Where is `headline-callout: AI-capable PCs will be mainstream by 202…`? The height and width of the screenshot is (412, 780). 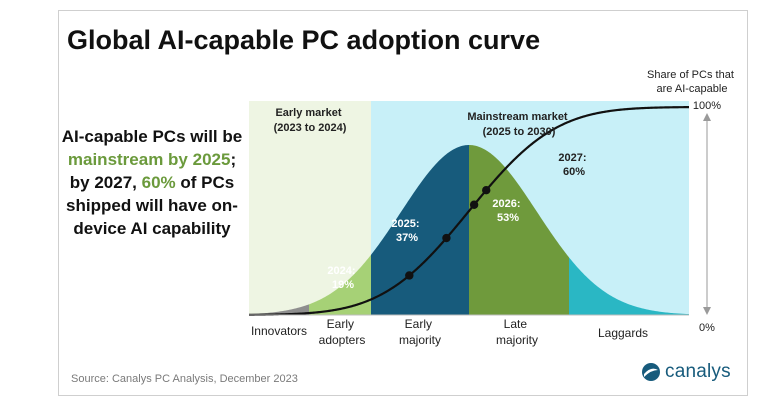
headline-callout: AI-capable PCs will be mainstream by 202… is located at coordinates (152, 182).